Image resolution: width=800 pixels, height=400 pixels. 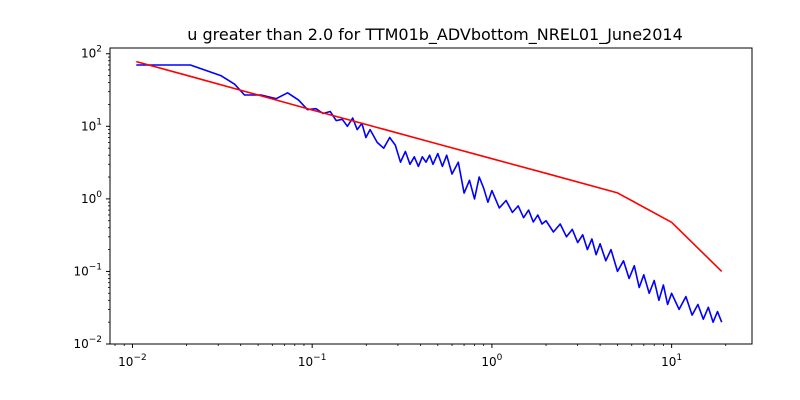 I want to click on y-tick-exponent: −2, so click(x=95, y=340).